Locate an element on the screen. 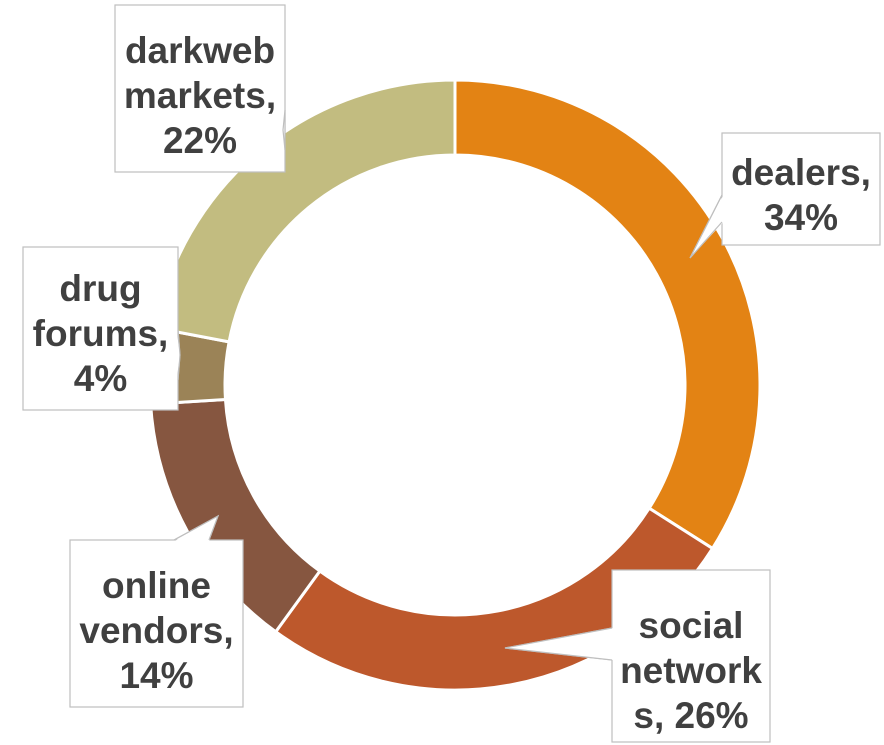  data-label-line: vendors, is located at coordinates (156, 630).